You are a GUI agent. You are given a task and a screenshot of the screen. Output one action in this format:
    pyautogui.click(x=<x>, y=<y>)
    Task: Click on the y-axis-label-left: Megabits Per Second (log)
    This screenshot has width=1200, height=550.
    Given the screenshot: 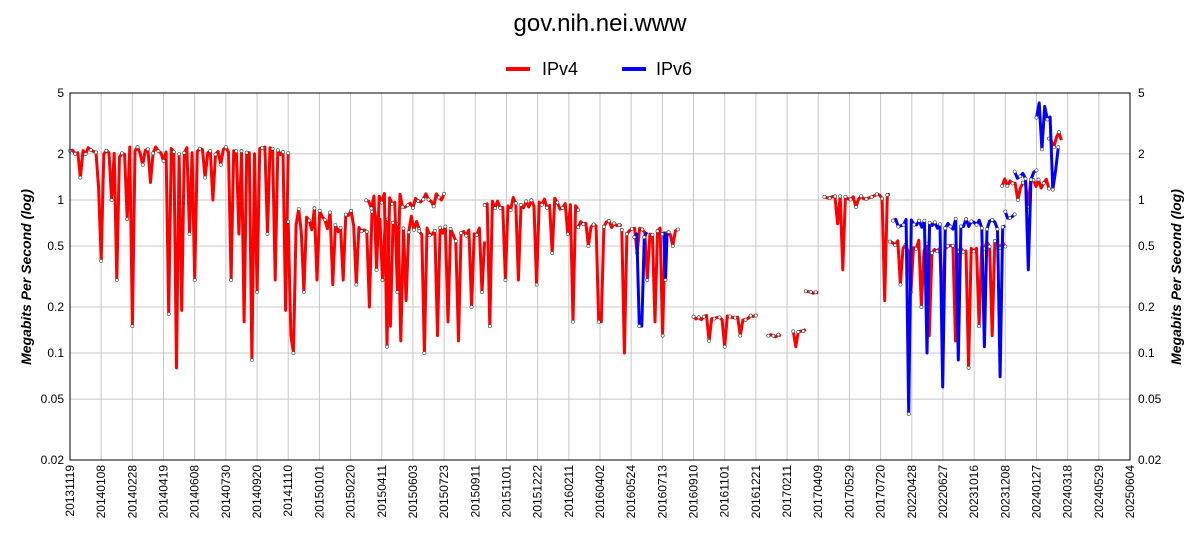 What is the action you would take?
    pyautogui.click(x=26, y=277)
    